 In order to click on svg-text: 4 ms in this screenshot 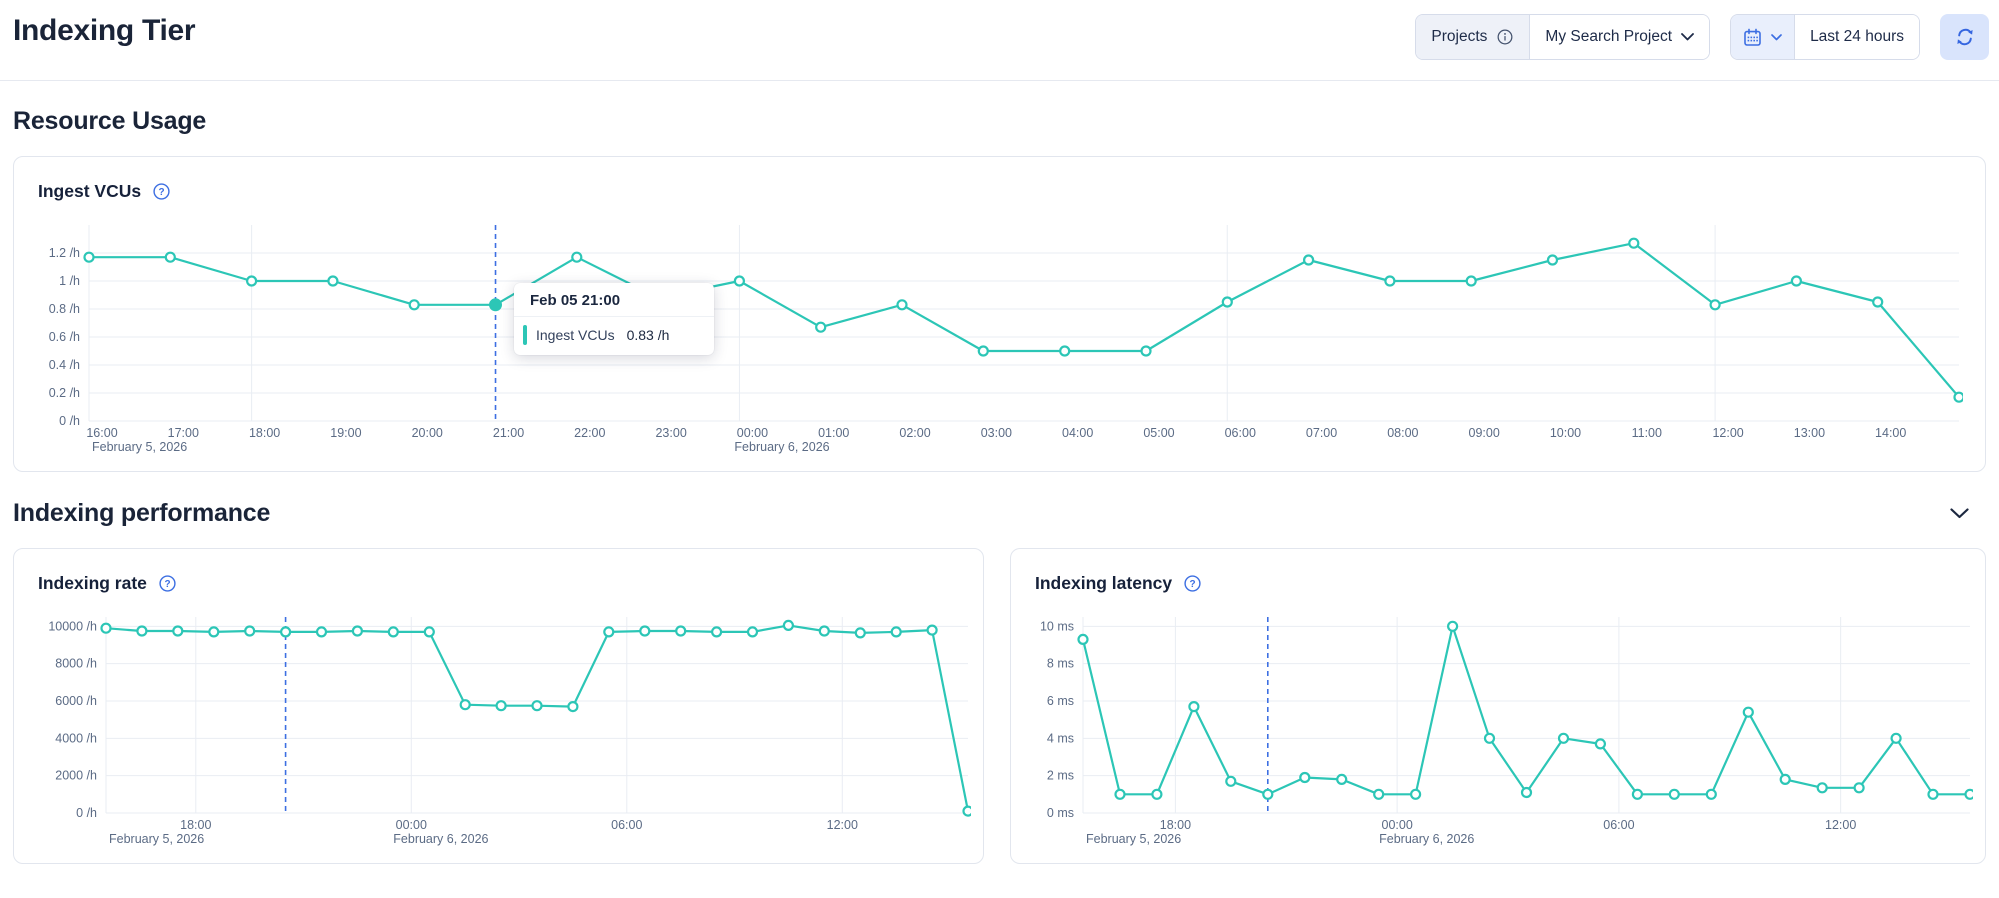, I will do `click(1060, 738)`.